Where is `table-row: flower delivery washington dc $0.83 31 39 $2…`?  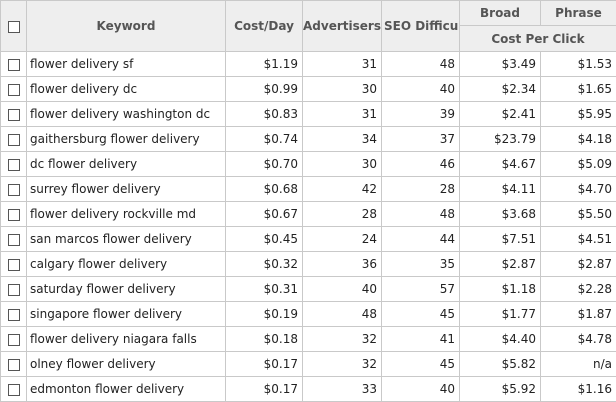 table-row: flower delivery washington dc $0.83 31 39 $2… is located at coordinates (308, 114).